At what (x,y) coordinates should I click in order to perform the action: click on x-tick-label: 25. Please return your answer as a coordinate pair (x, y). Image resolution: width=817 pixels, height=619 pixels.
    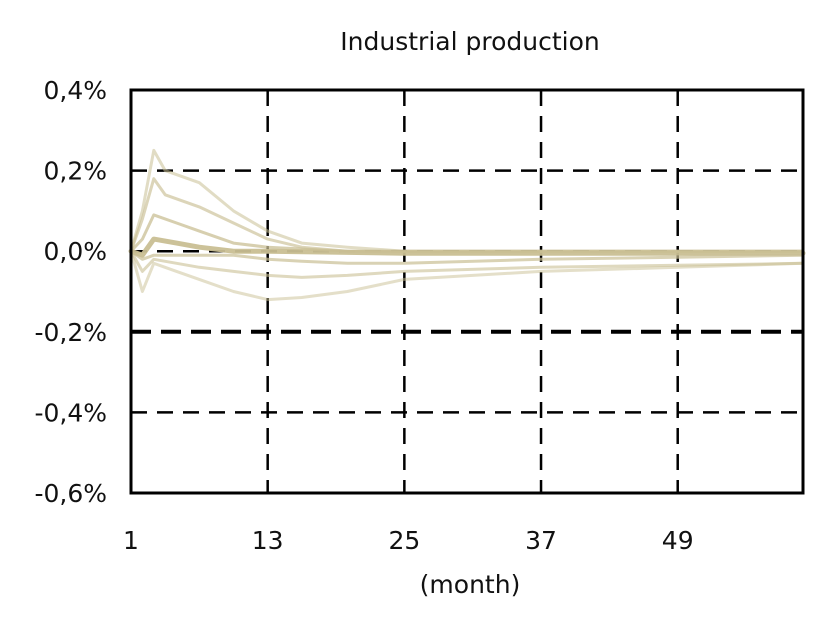
    Looking at the image, I should click on (404, 540).